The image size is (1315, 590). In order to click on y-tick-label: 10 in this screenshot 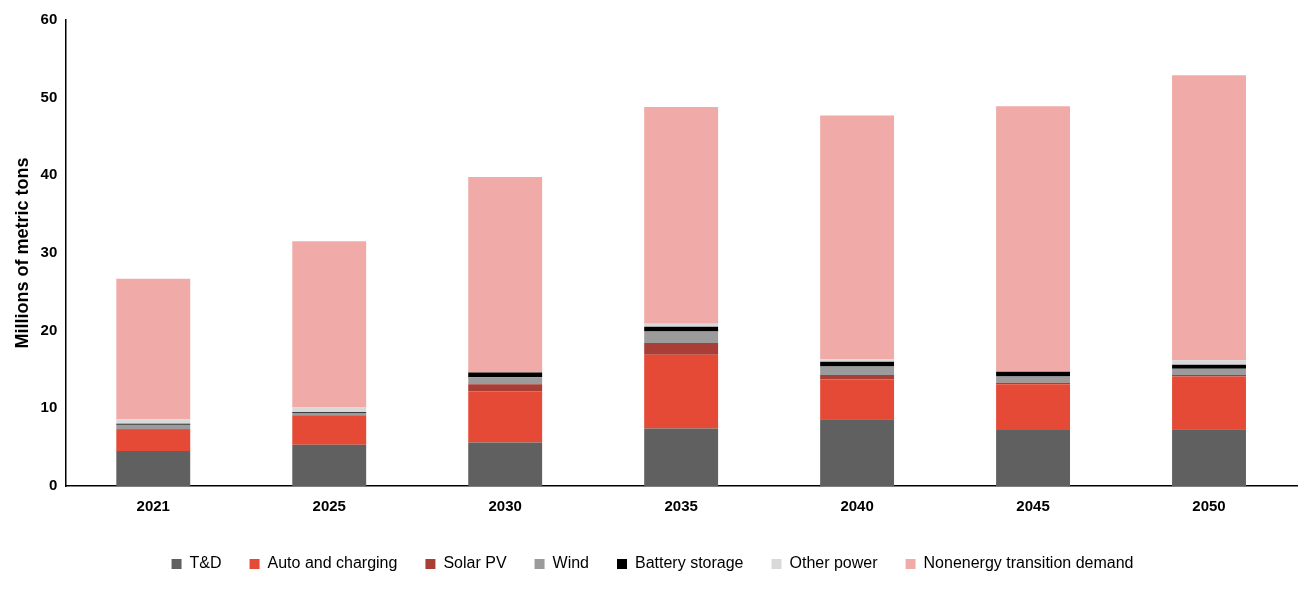, I will do `click(49, 407)`.